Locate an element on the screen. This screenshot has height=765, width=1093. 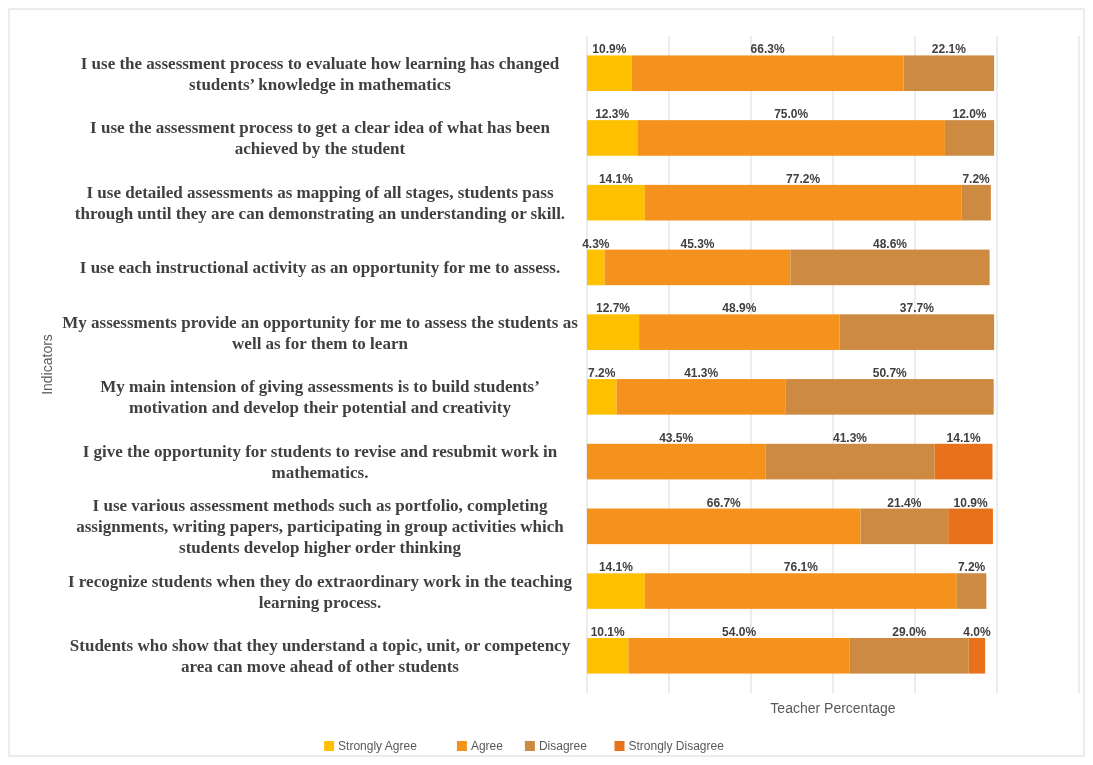
data-label: 12.7% is located at coordinates (613, 308).